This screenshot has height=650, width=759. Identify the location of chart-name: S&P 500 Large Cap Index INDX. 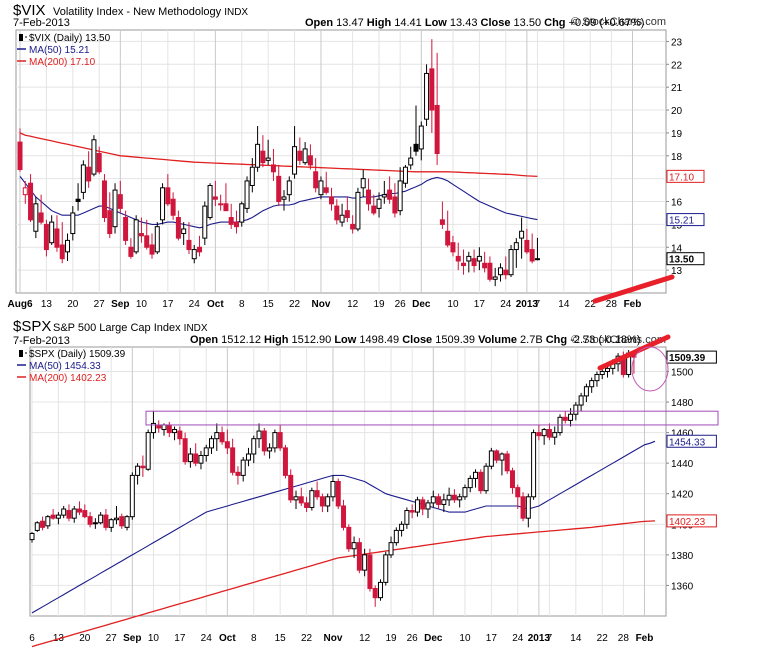
(130, 328).